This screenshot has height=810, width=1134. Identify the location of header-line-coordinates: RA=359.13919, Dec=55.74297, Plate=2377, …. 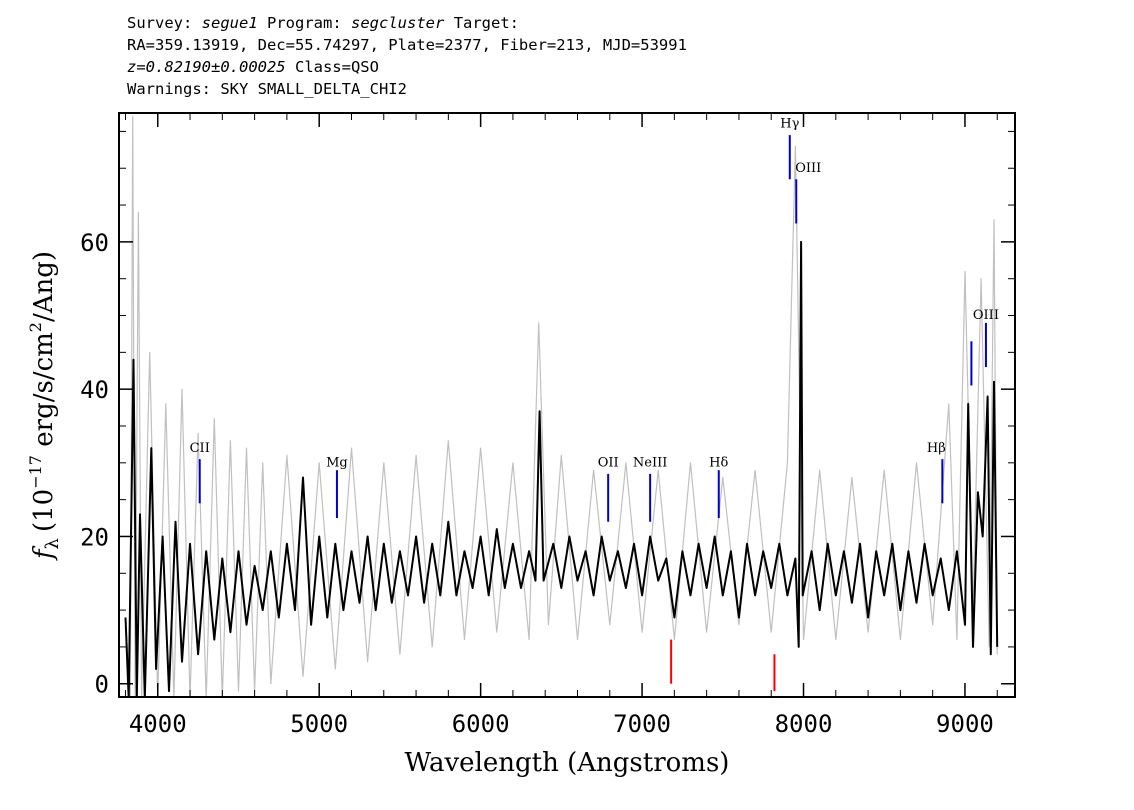
(407, 45).